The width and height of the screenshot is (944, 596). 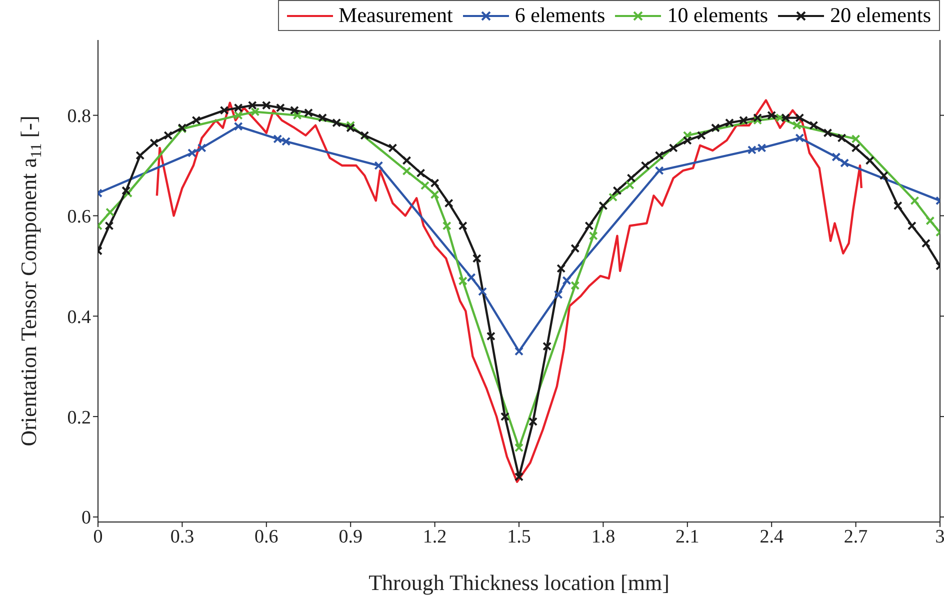 What do you see at coordinates (560, 15) in the screenshot?
I see `legend-label: 6 elements` at bounding box center [560, 15].